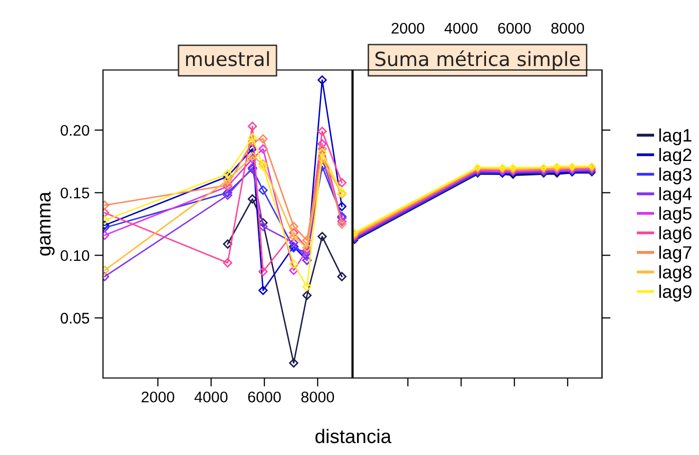 The image size is (699, 455). I want to click on legend-label: lag5, so click(675, 215).